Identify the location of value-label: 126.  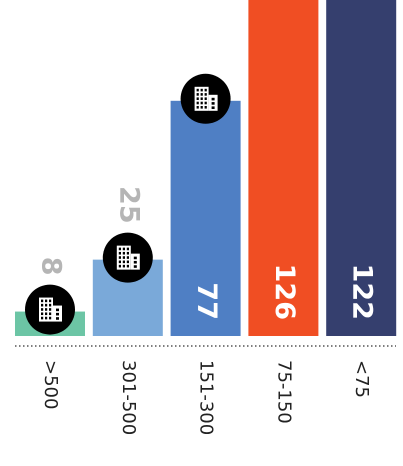
(284, 292).